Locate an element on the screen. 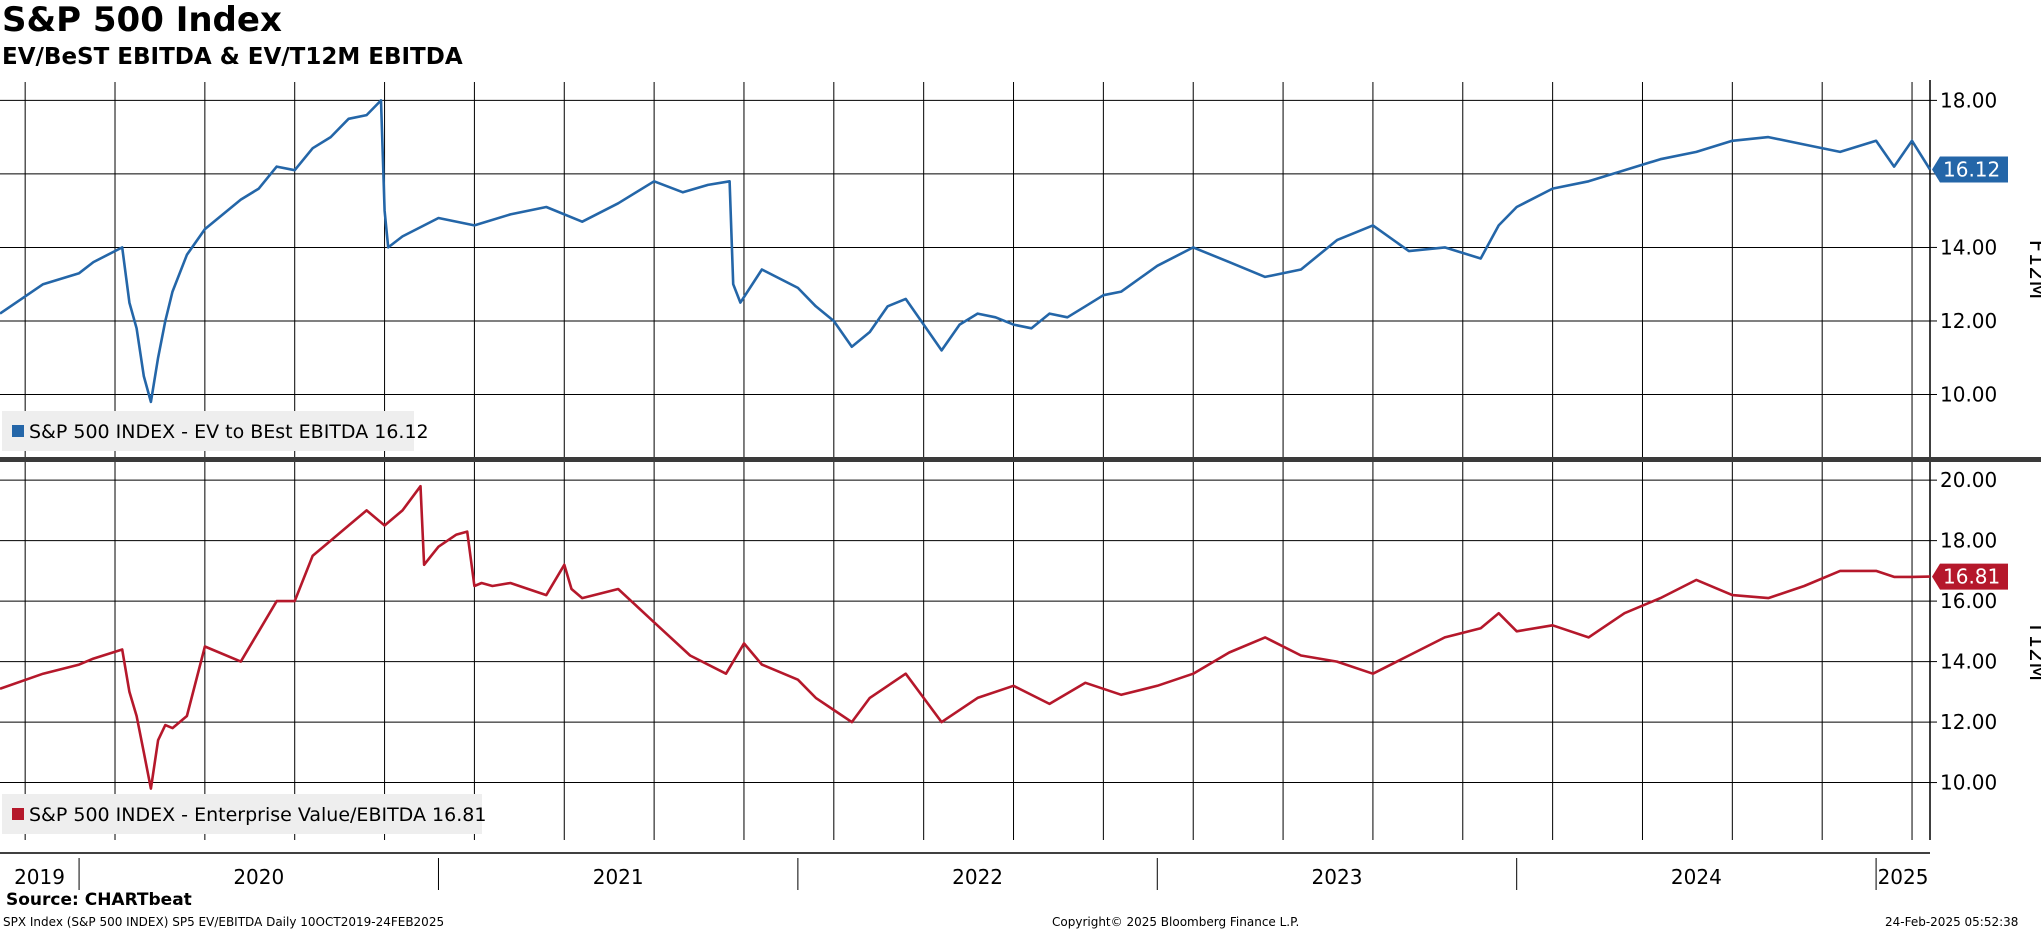  bottom-y-tick-label: 10.00 is located at coordinates (1968, 783).